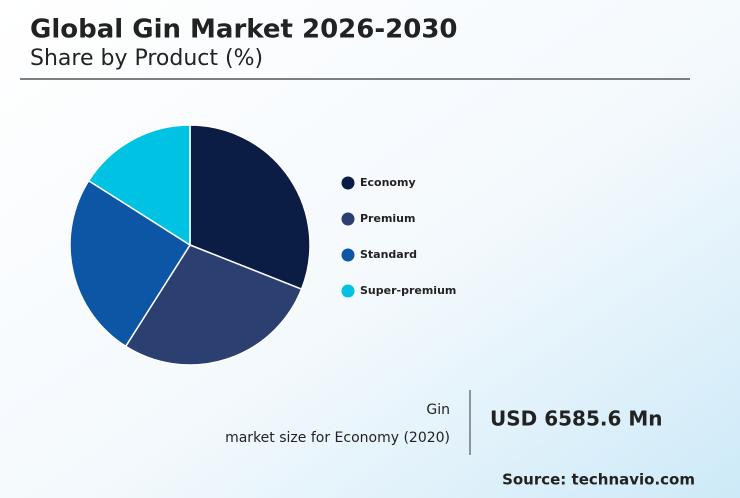 The height and width of the screenshot is (498, 740). What do you see at coordinates (387, 218) in the screenshot?
I see `legend-label: Premium` at bounding box center [387, 218].